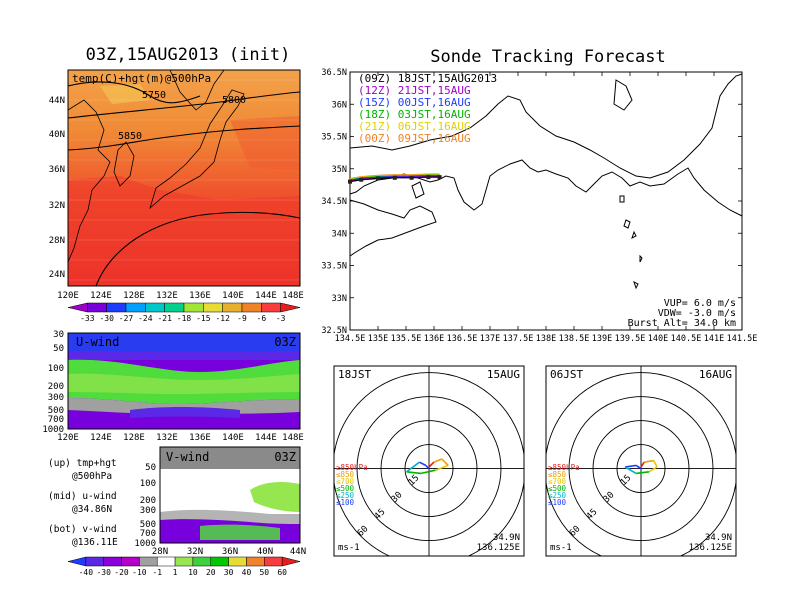 Image resolution: width=792 pixels, height=612 pixels. I want to click on lon-tick: 148E, so click(293, 438).